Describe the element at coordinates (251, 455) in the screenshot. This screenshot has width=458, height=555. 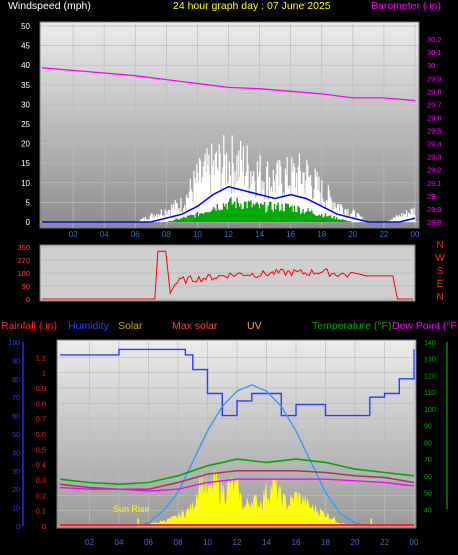
I see `uv-line` at that location.